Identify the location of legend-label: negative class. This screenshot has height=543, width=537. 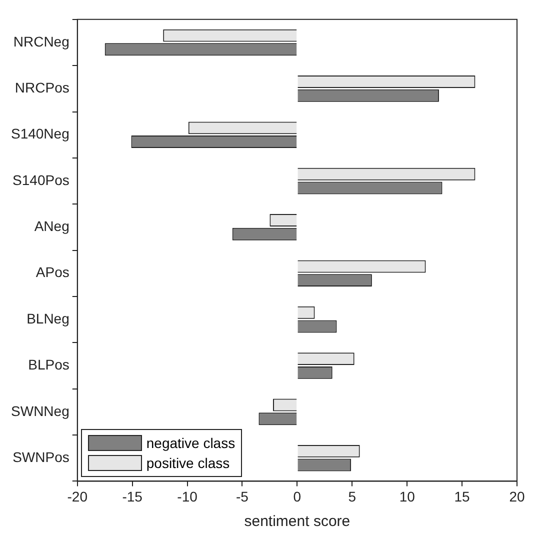
(191, 444).